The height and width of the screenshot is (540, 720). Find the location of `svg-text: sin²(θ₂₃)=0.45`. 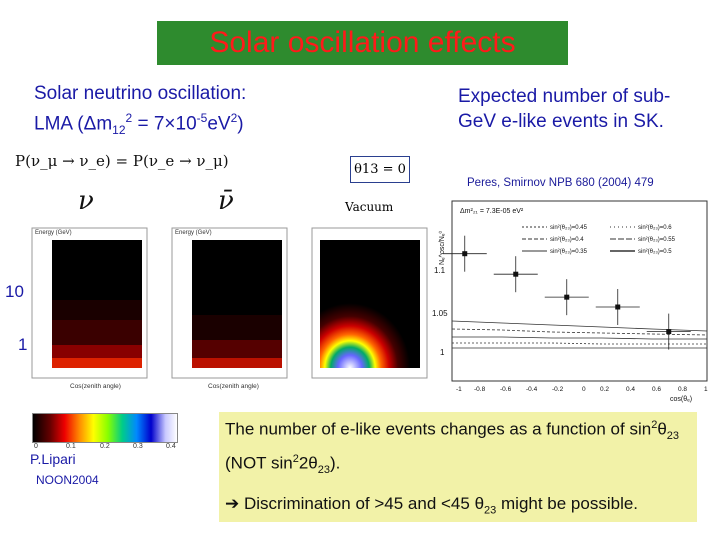

svg-text: sin²(θ₂₃)=0.45 is located at coordinates (569, 228).